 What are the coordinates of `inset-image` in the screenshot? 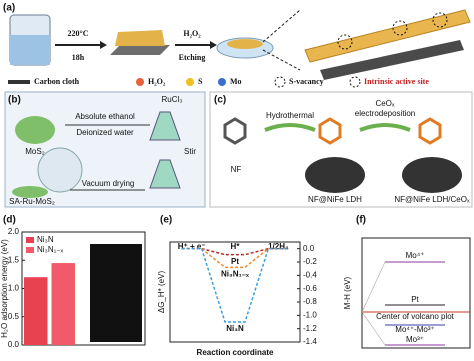 It's located at (116, 293).